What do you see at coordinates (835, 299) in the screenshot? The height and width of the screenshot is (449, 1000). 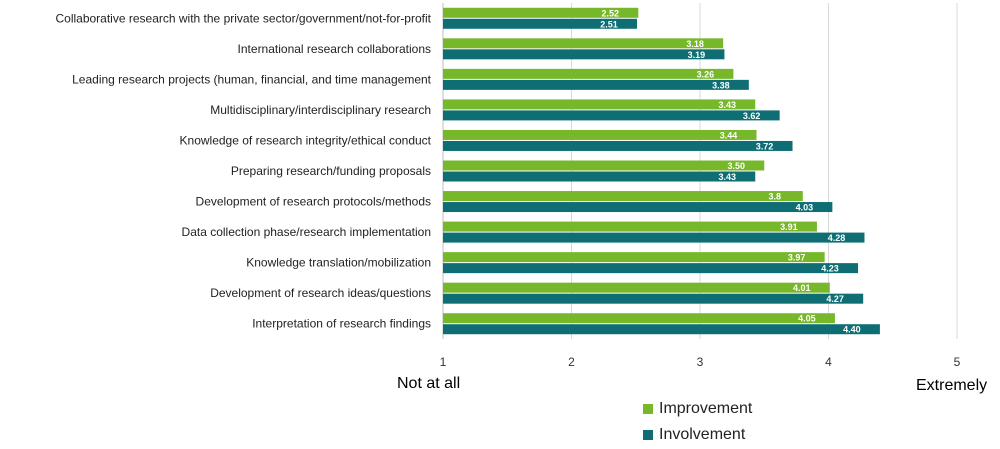 I see `data-label-involvement: 4.27` at bounding box center [835, 299].